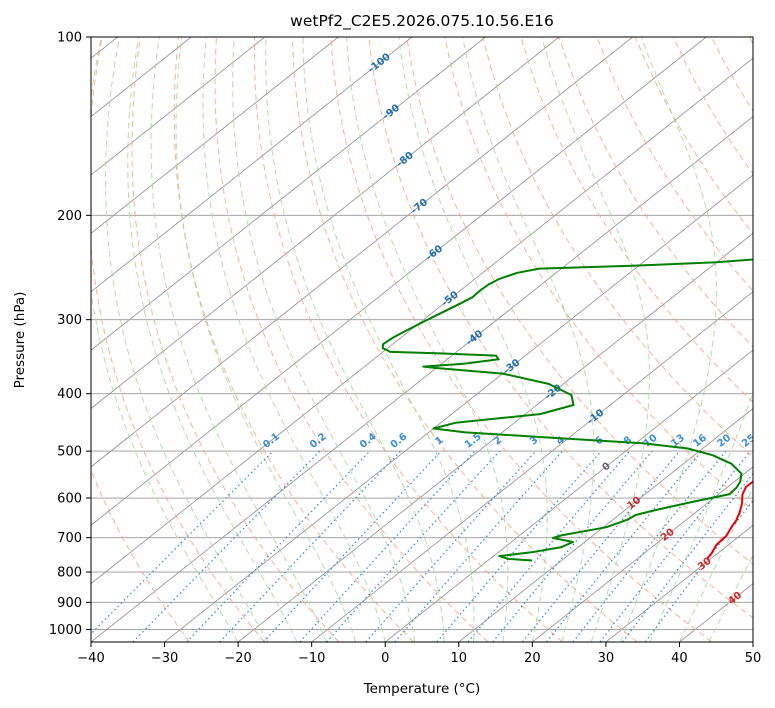 The height and width of the screenshot is (708, 775). What do you see at coordinates (20, 340) in the screenshot?
I see `y-axis-label: Pressure (hPa)` at bounding box center [20, 340].